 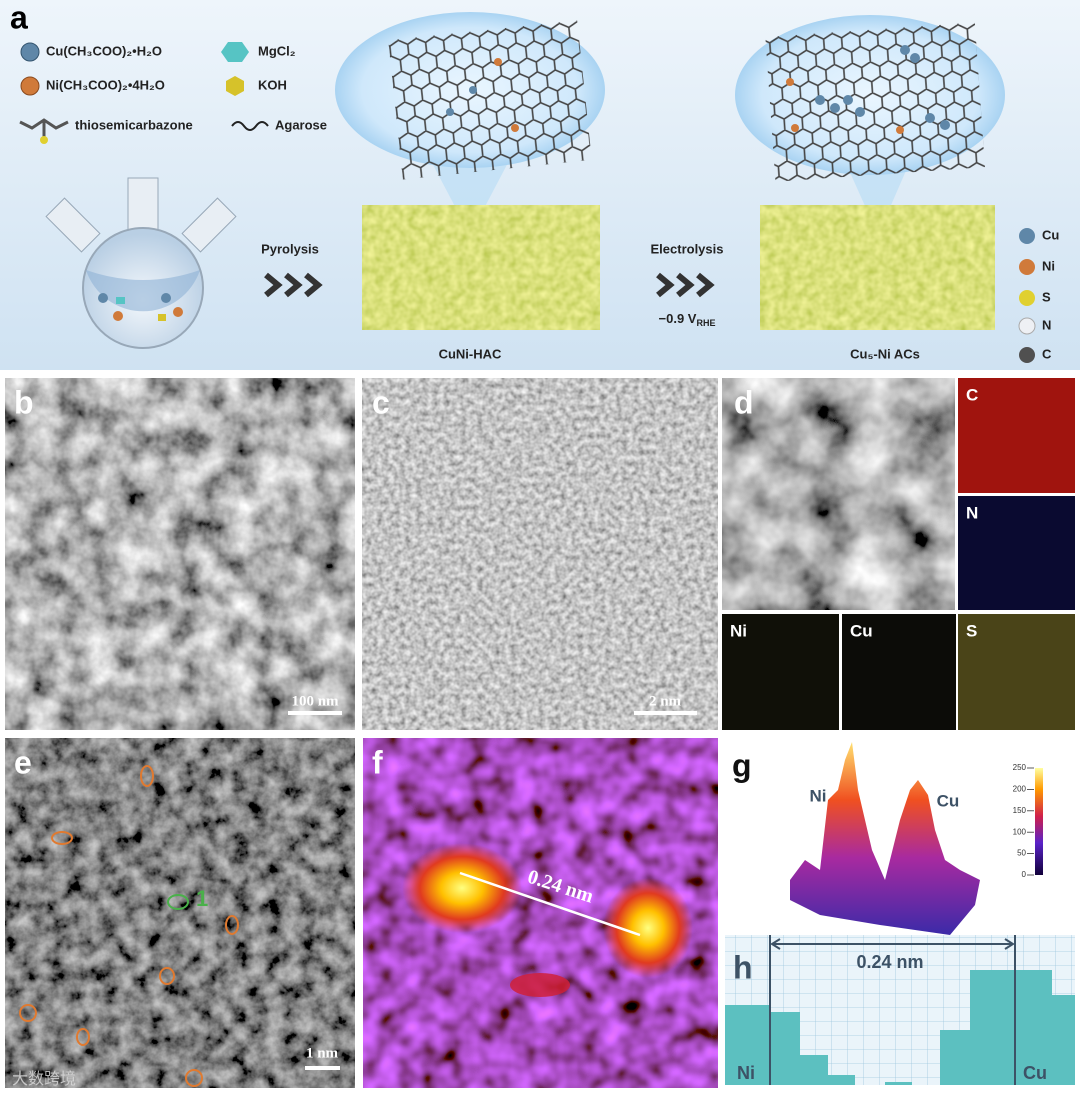 What do you see at coordinates (972, 512) in the screenshot?
I see `map-label: N` at bounding box center [972, 512].